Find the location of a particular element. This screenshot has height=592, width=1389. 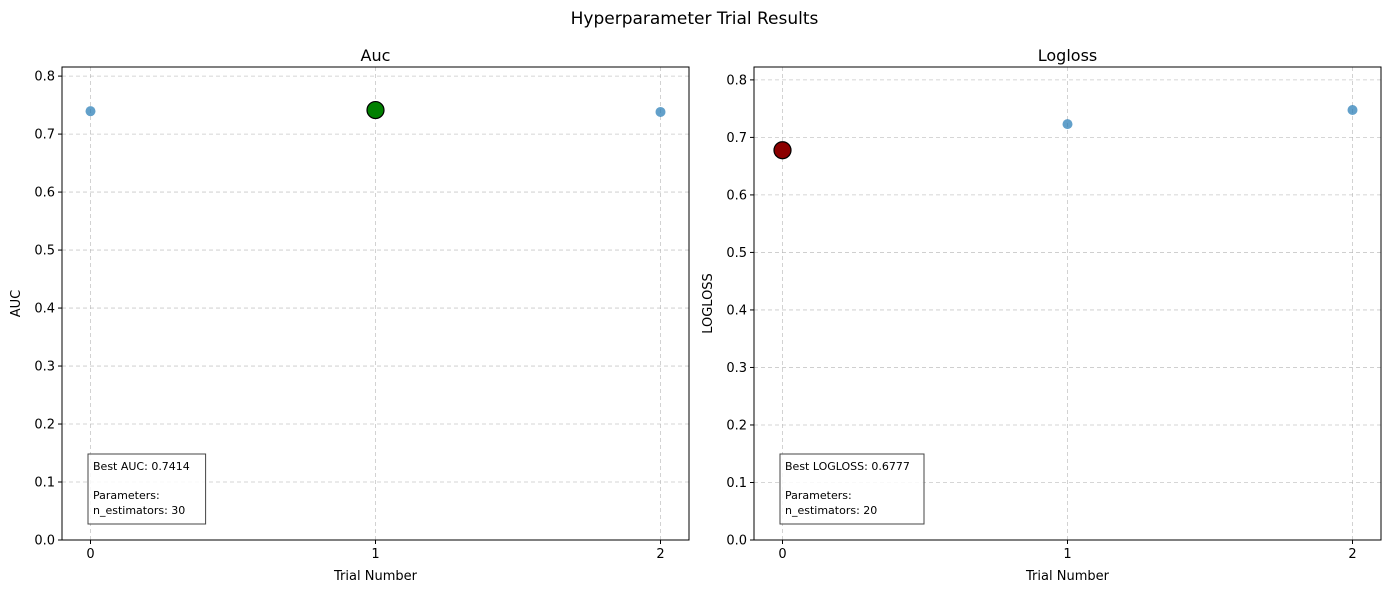

parameters-value: n_estimators: 20 is located at coordinates (831, 510).